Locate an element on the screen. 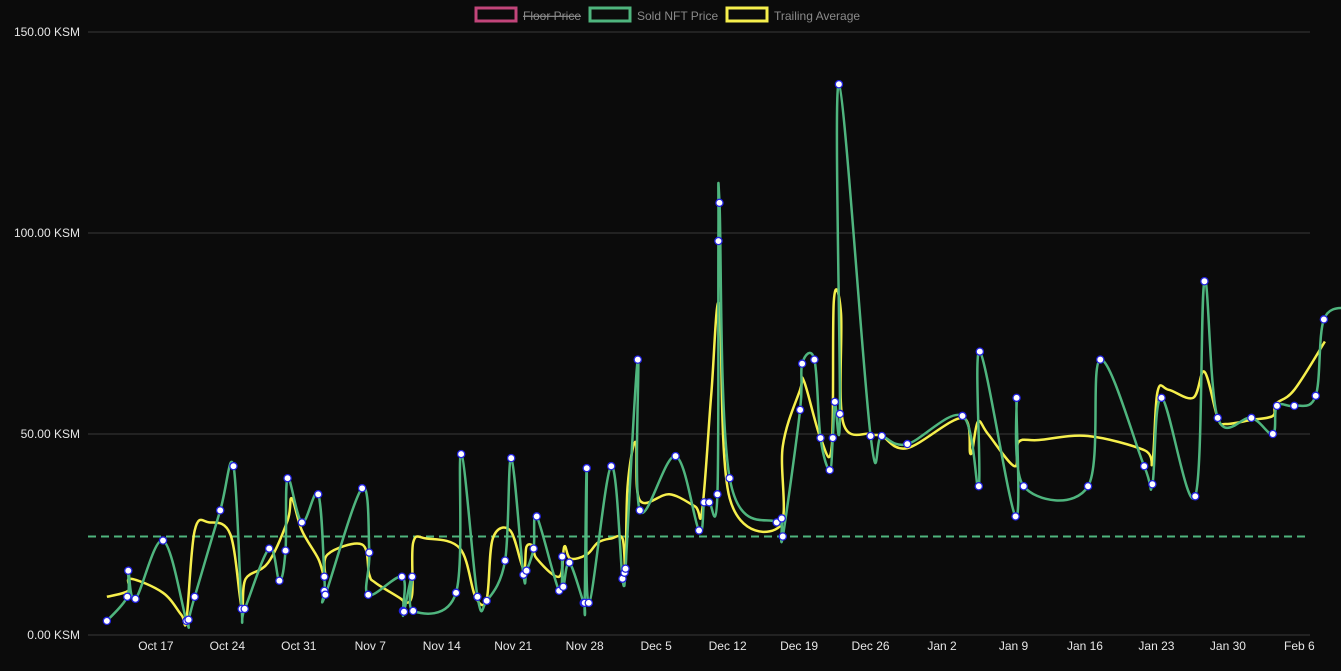  y-tick-label: 0.00 KSM is located at coordinates (53, 635).